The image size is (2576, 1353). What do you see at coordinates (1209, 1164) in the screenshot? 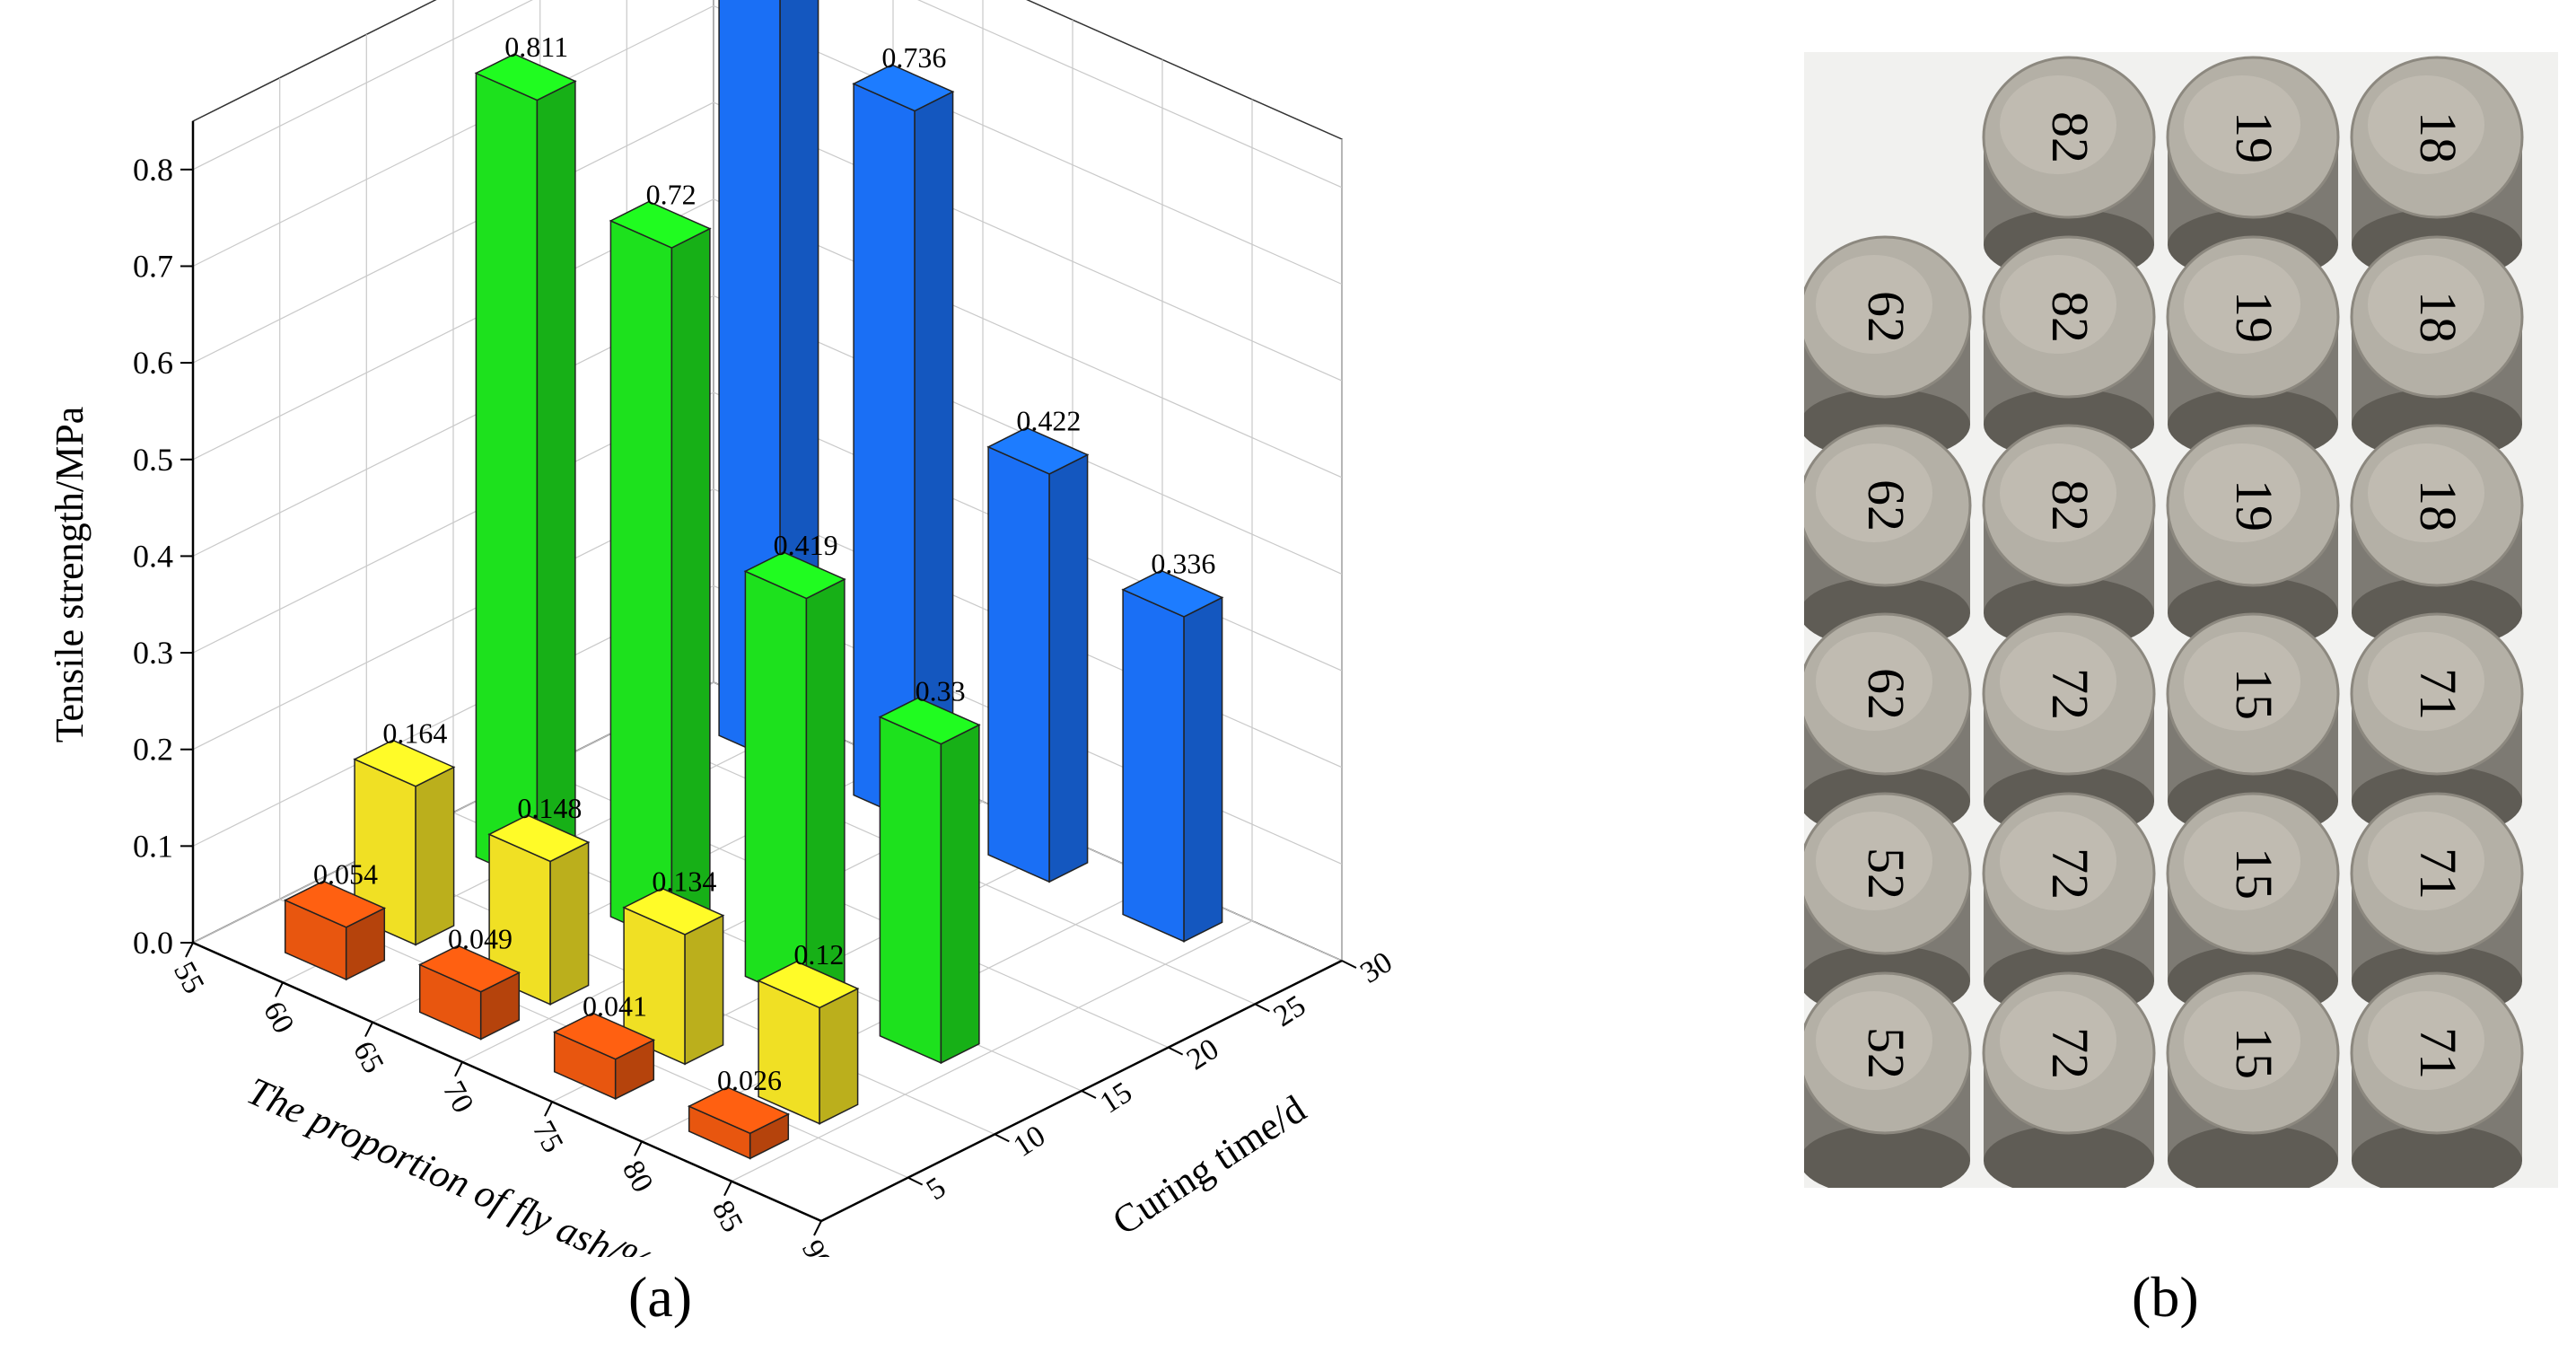
I see `y-axis-title: Curing time/d` at bounding box center [1209, 1164].